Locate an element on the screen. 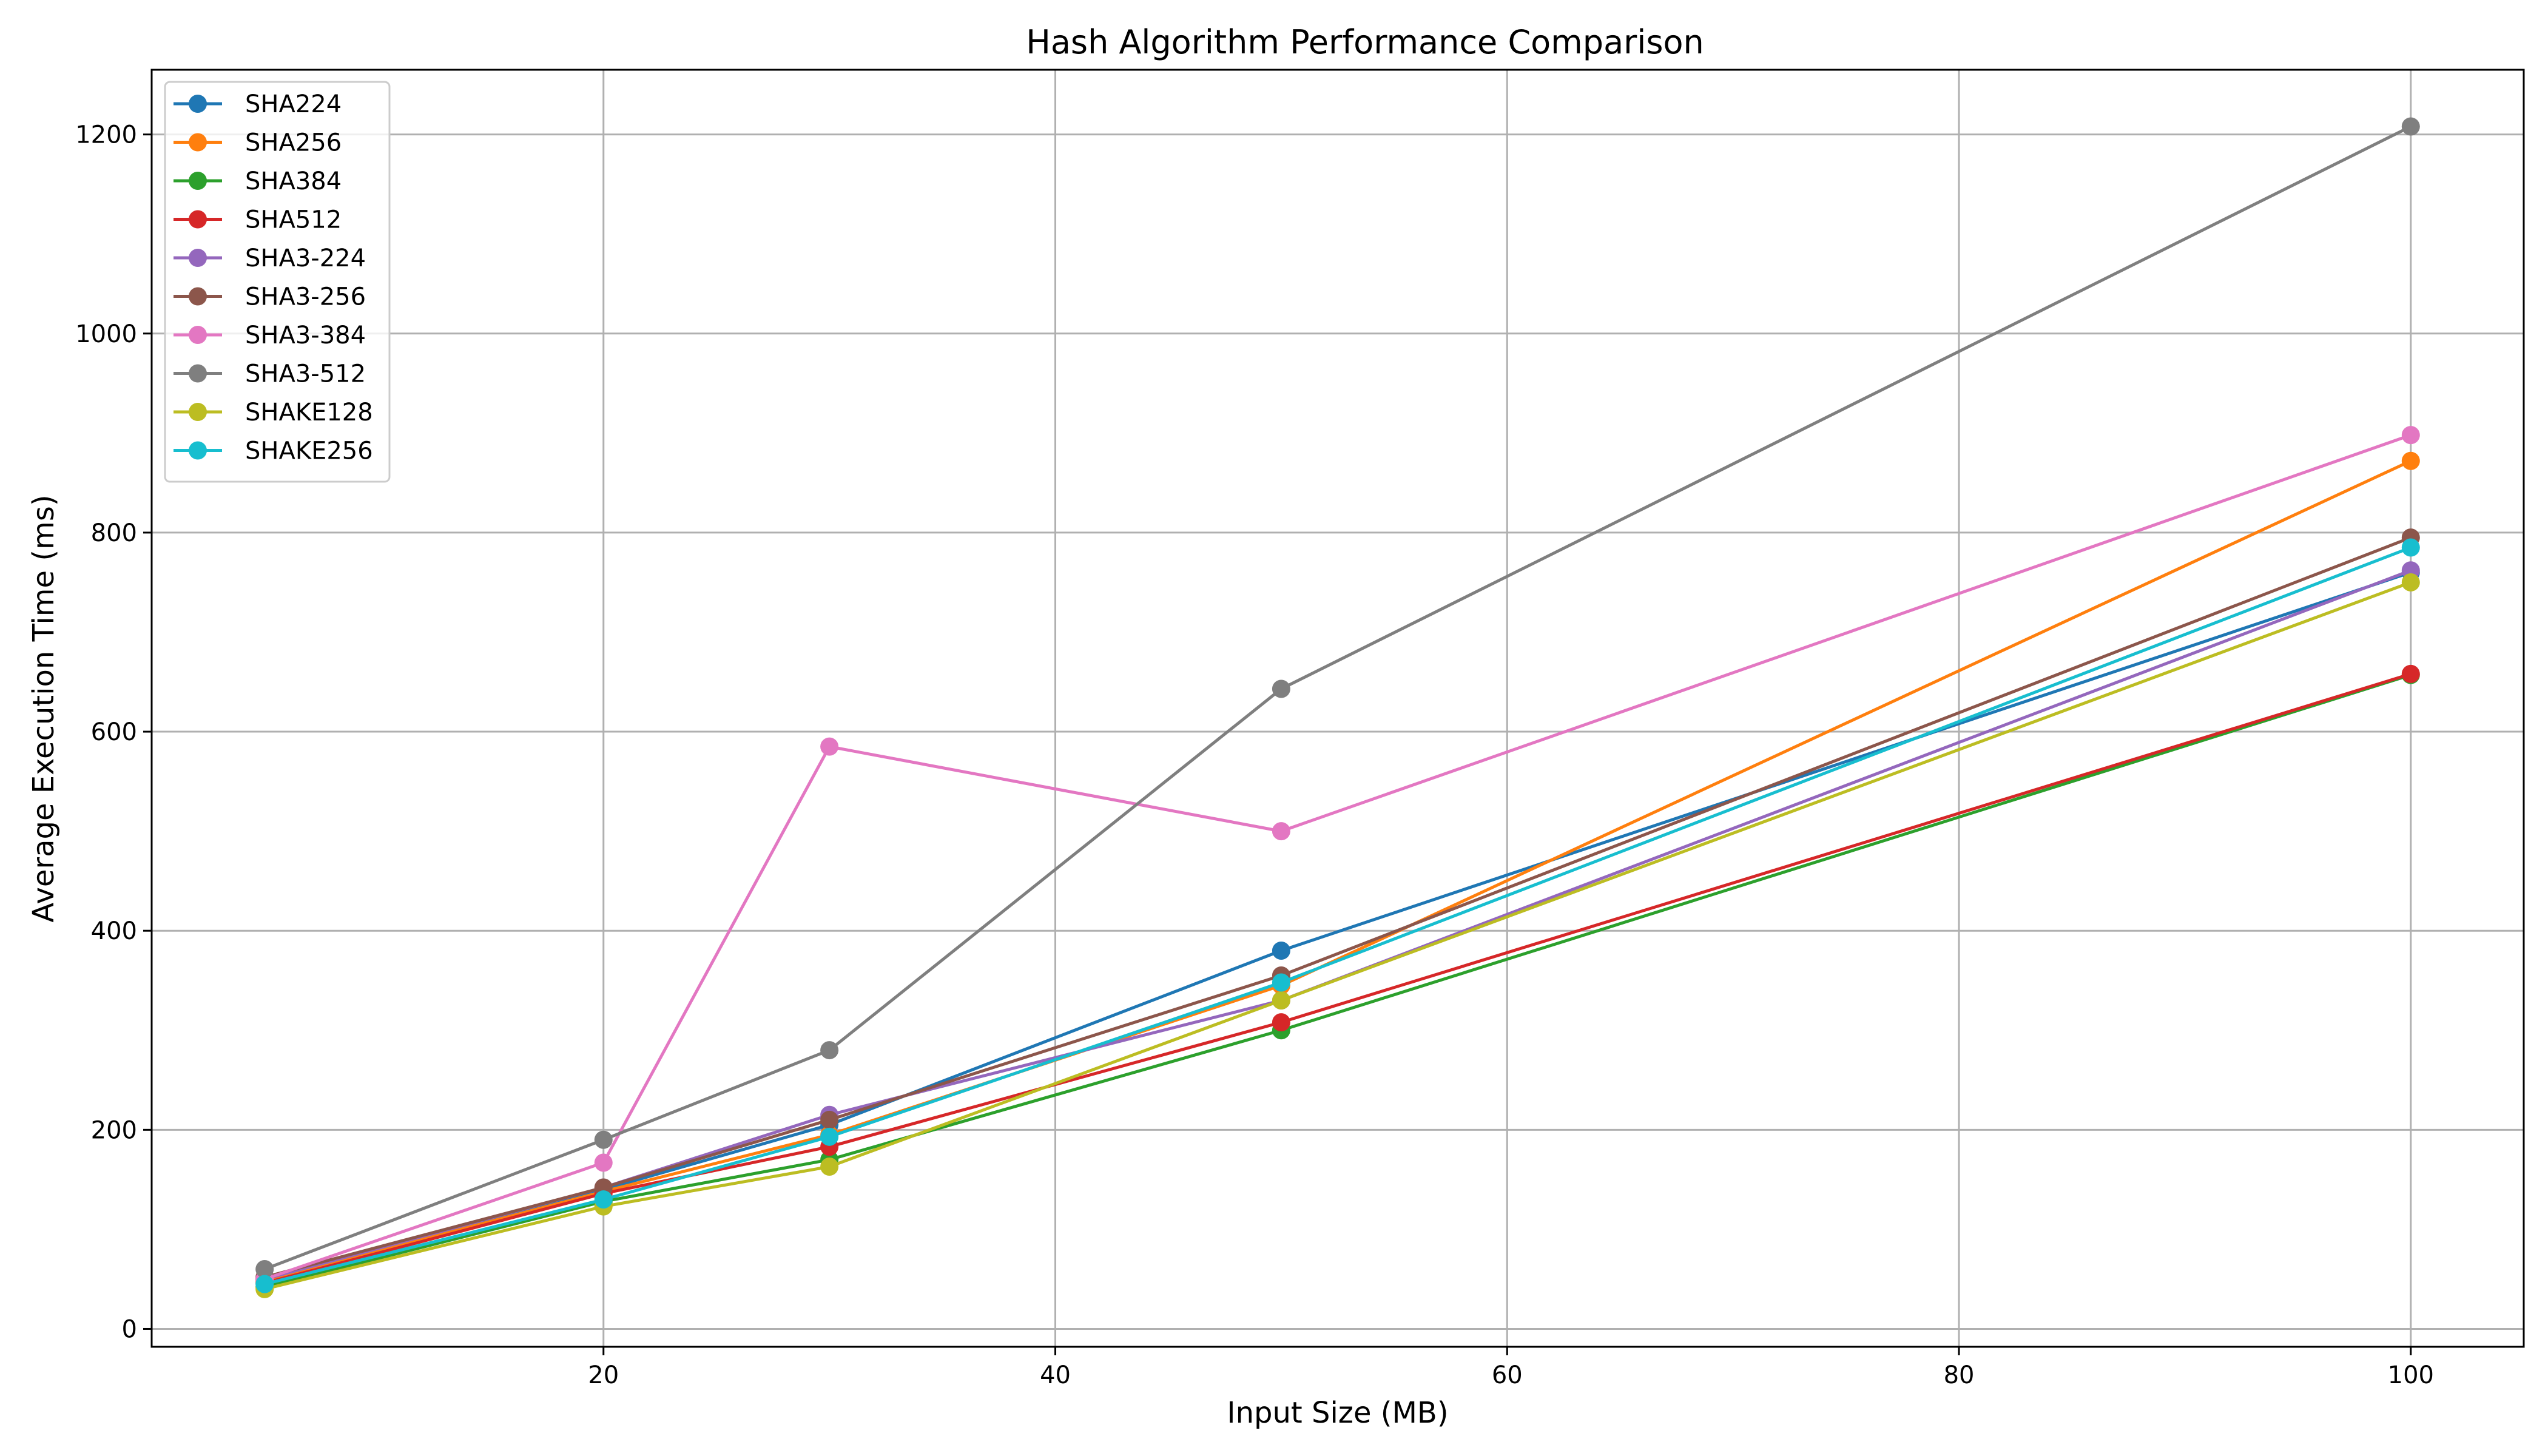  legend-entry: SHA3-512 is located at coordinates (270, 374).